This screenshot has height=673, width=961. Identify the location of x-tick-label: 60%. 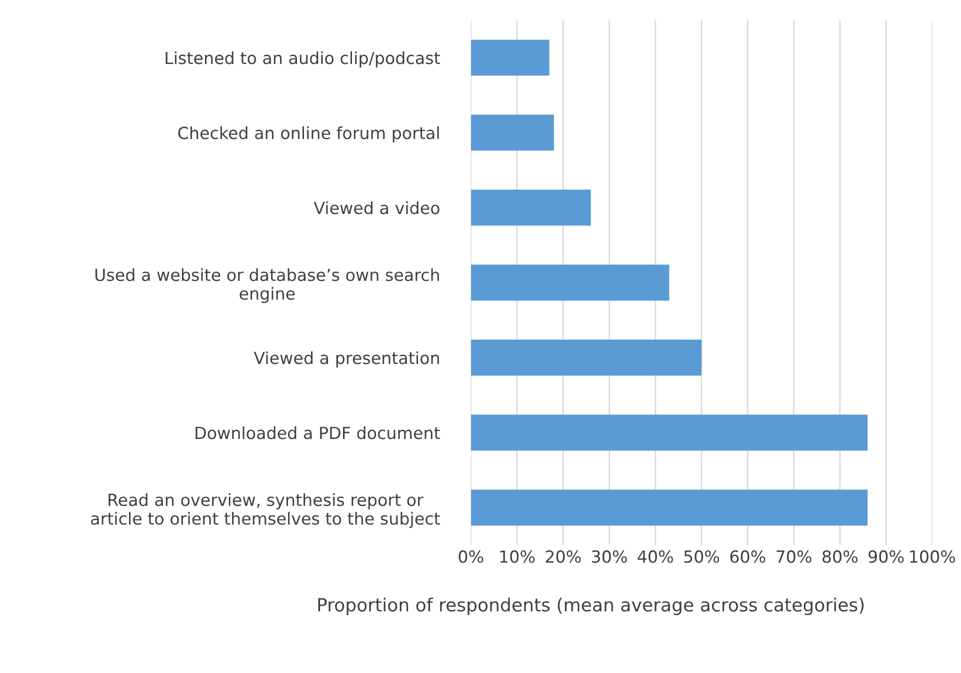
(748, 556).